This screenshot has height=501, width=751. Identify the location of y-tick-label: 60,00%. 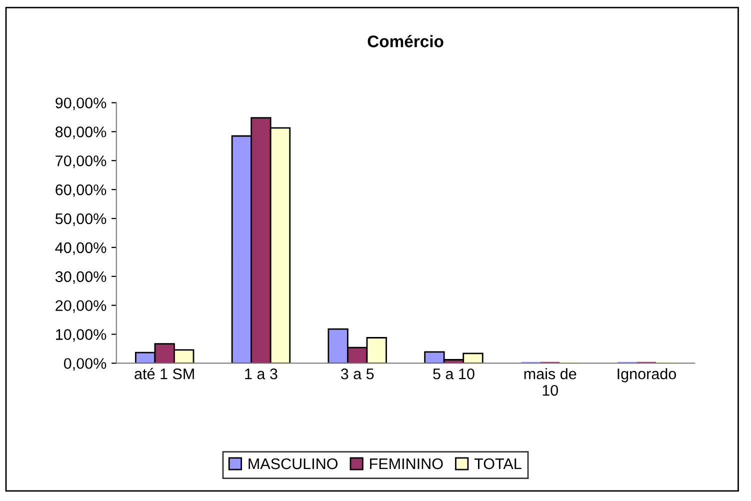
(81, 191).